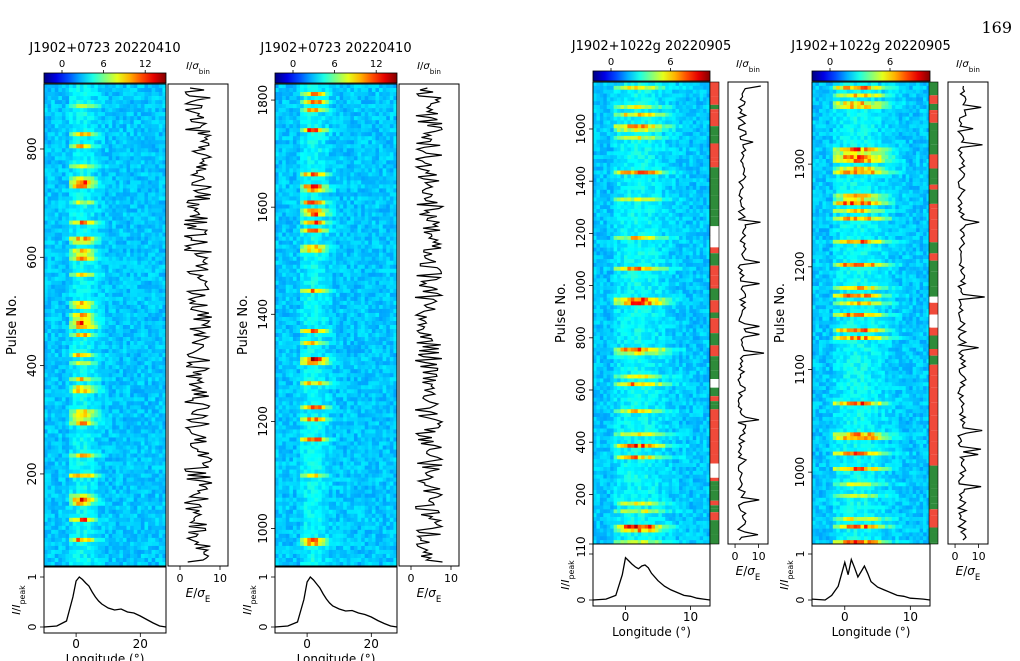 This screenshot has width=1020, height=661. Describe the element at coordinates (376, 64) in the screenshot. I see `colorbar-tick-label: 12` at that location.